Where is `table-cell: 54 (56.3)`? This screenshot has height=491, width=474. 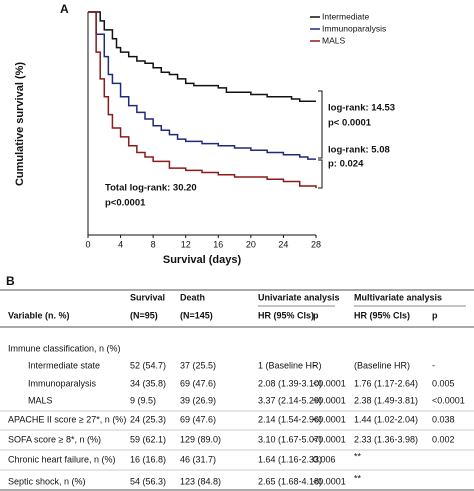 table-cell: 54 (56.3) is located at coordinates (148, 481).